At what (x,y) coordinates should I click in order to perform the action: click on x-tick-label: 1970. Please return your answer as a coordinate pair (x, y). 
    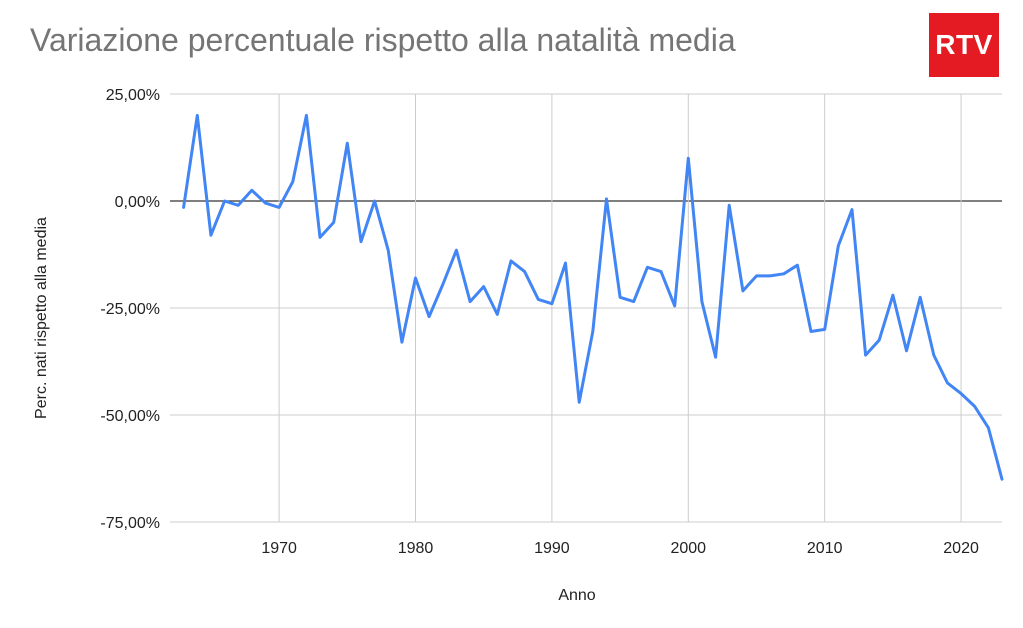
    Looking at the image, I should click on (279, 548).